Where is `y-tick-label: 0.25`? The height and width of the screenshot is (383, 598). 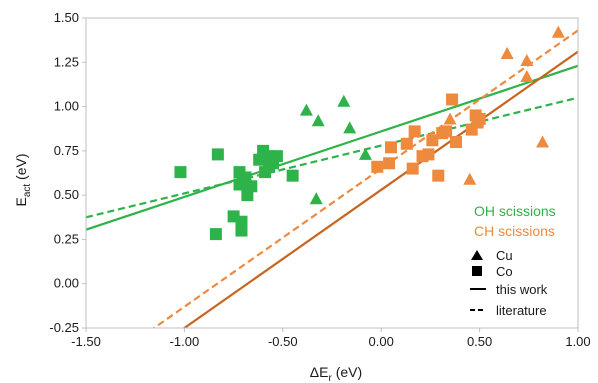 y-tick-label: 0.25 is located at coordinates (66, 238).